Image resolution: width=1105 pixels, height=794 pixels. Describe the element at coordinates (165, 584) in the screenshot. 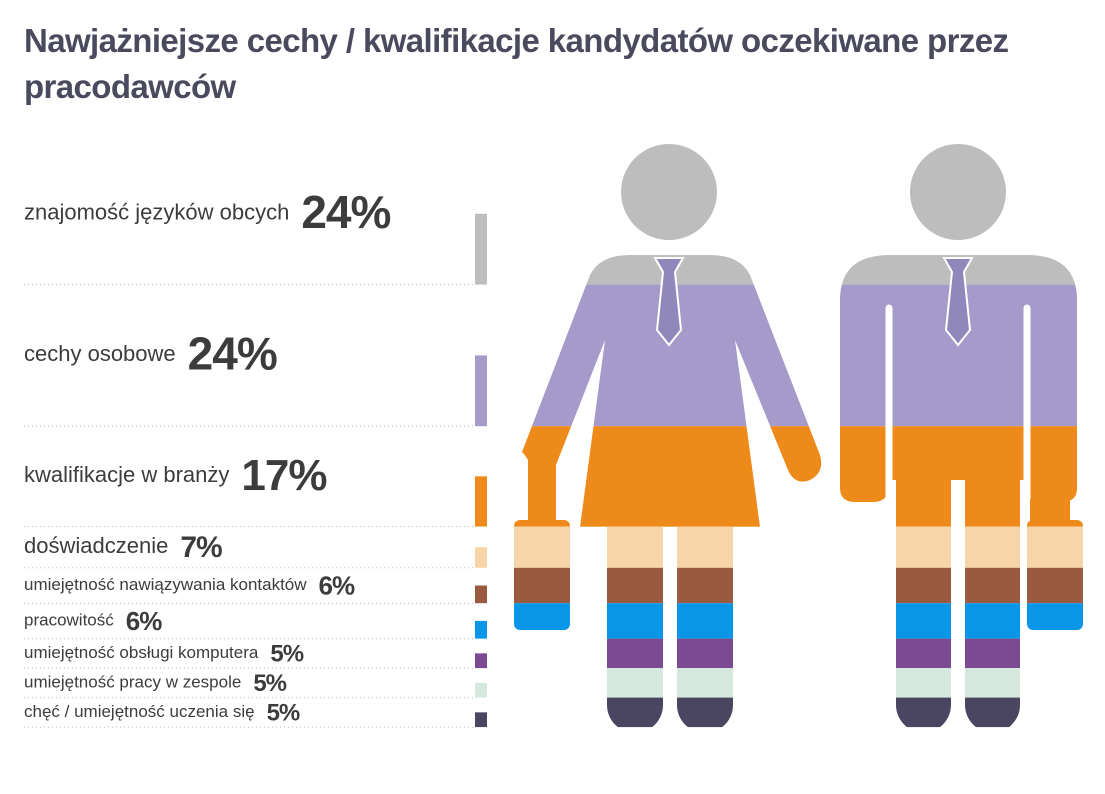

I see `category-label: umiejętność nawiązywania kontaktów` at that location.